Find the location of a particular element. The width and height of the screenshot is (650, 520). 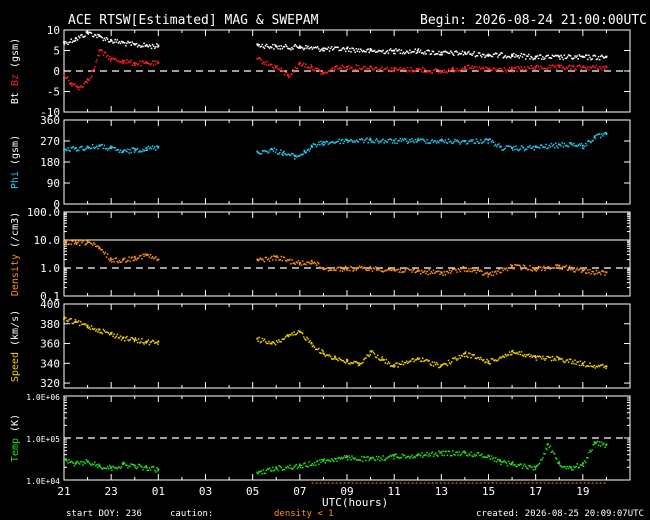

x-tick-label: 07 is located at coordinates (299, 491).